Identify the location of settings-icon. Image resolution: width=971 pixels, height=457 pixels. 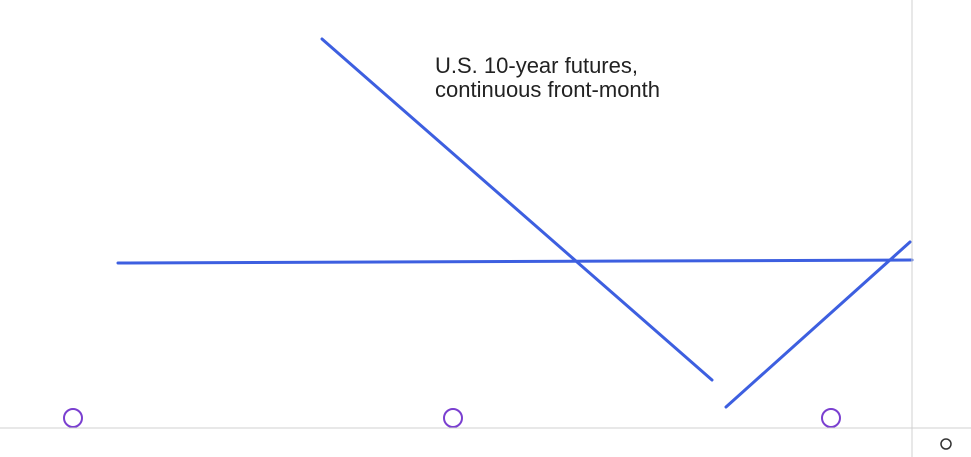
(946, 444).